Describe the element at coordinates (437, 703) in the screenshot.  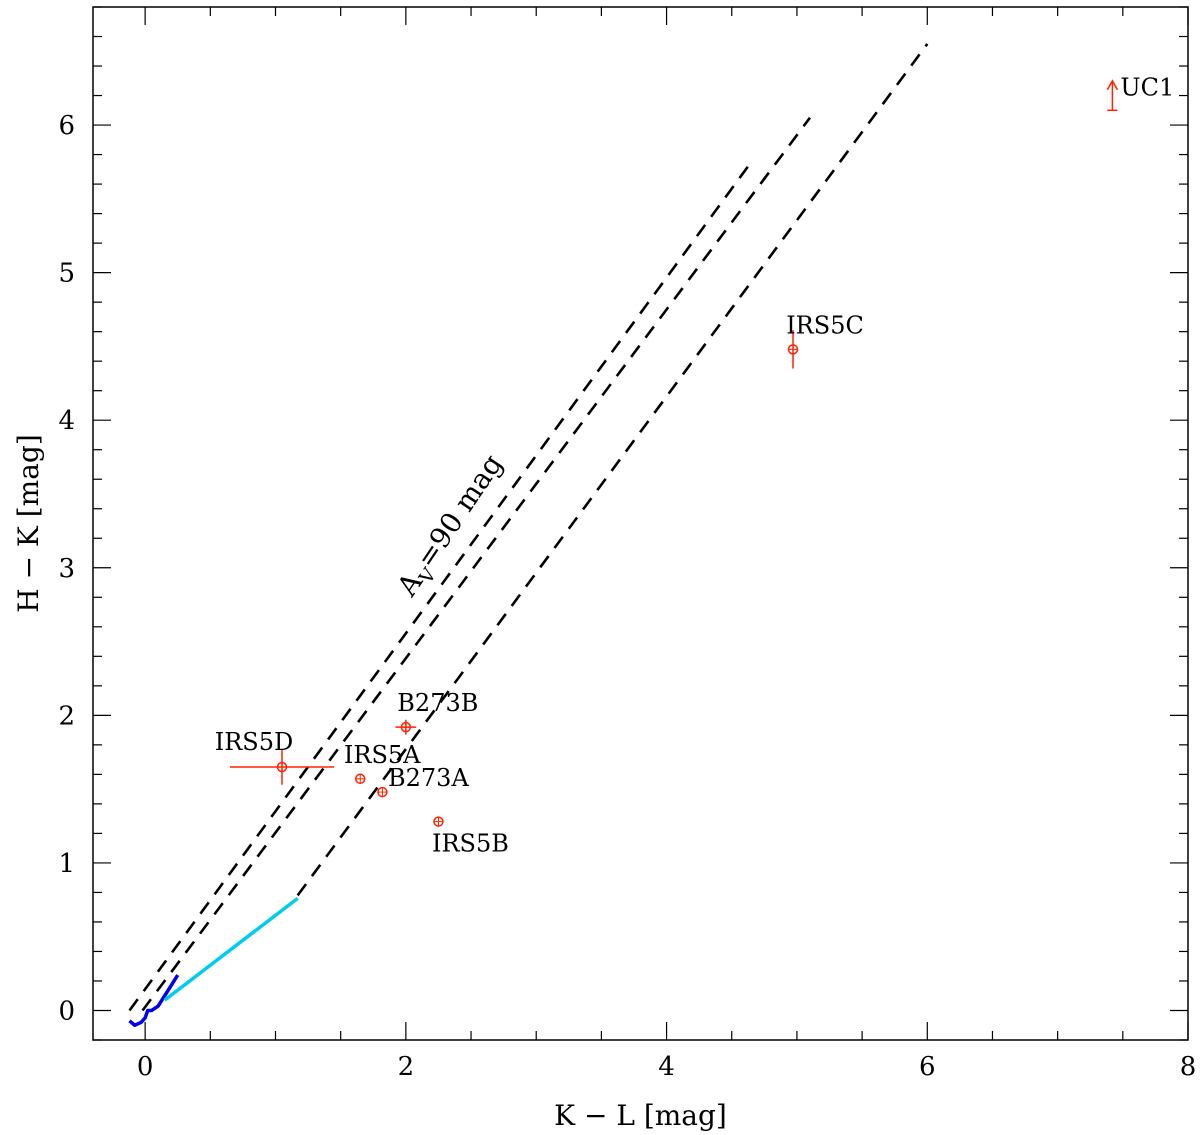
I see `source-label: B273B` at that location.